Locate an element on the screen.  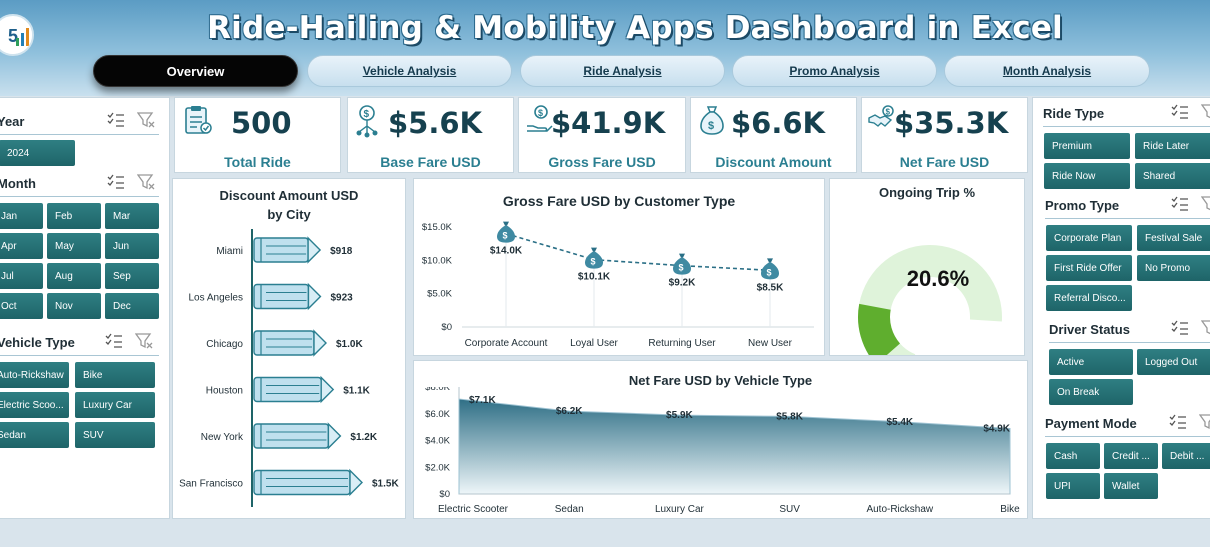
slicer-month-jun: Jun is located at coordinates (132, 246).